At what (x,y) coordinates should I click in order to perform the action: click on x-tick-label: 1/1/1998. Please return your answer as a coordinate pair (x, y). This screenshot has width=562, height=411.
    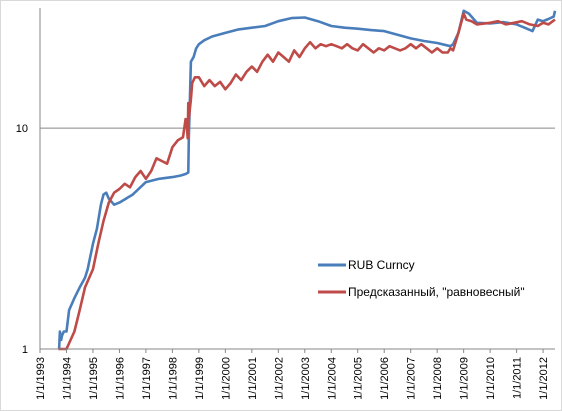
    Looking at the image, I should click on (173, 378).